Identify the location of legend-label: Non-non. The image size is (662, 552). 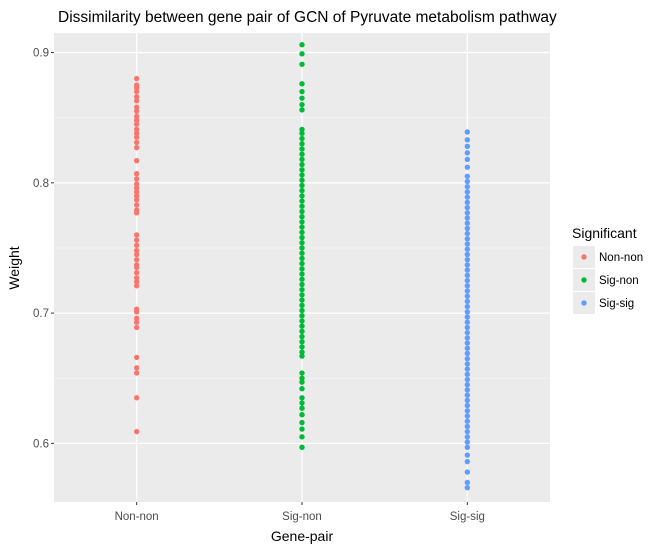
(621, 258).